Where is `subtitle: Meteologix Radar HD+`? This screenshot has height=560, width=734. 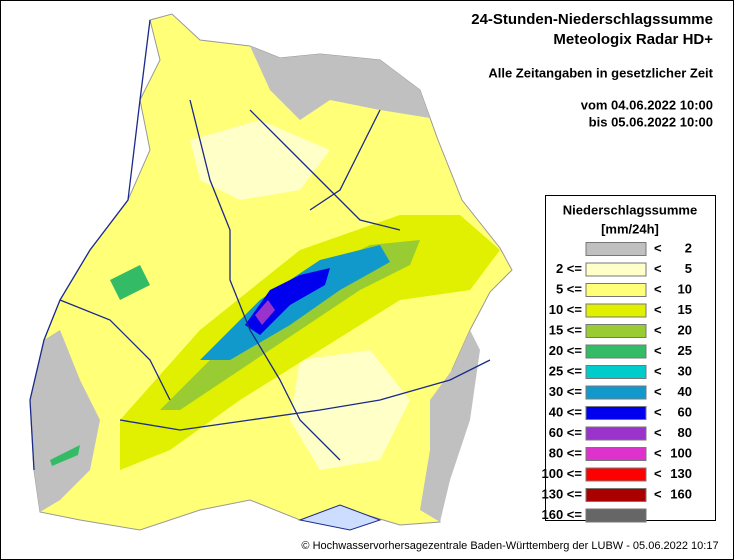
subtitle: Meteologix Radar HD+ is located at coordinates (633, 39).